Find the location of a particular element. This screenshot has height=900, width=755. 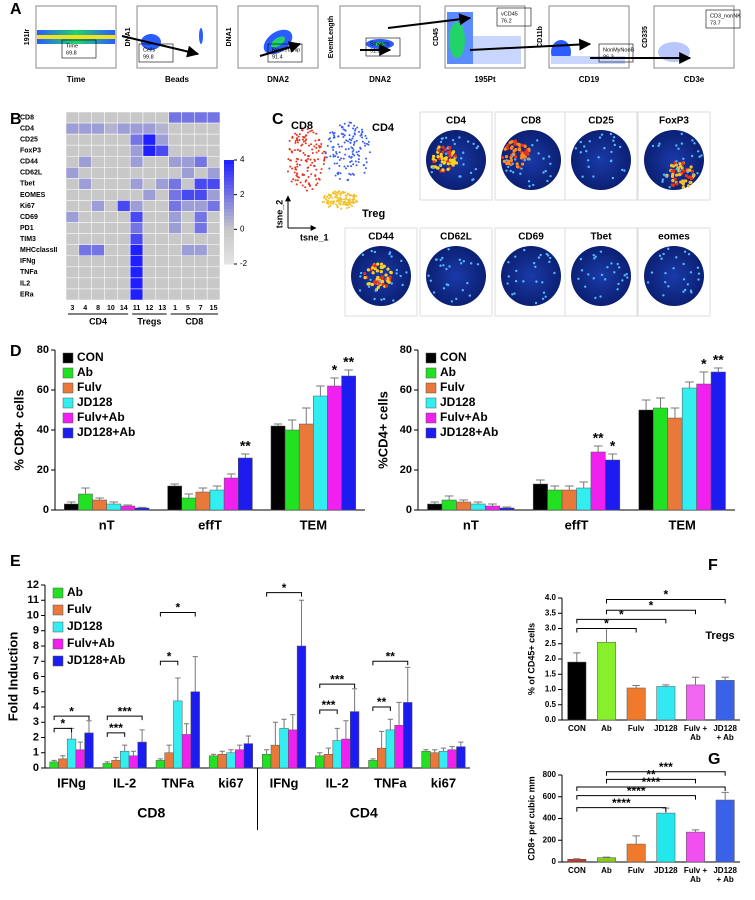

flow-x-label: 195Pt is located at coordinates (485, 79).